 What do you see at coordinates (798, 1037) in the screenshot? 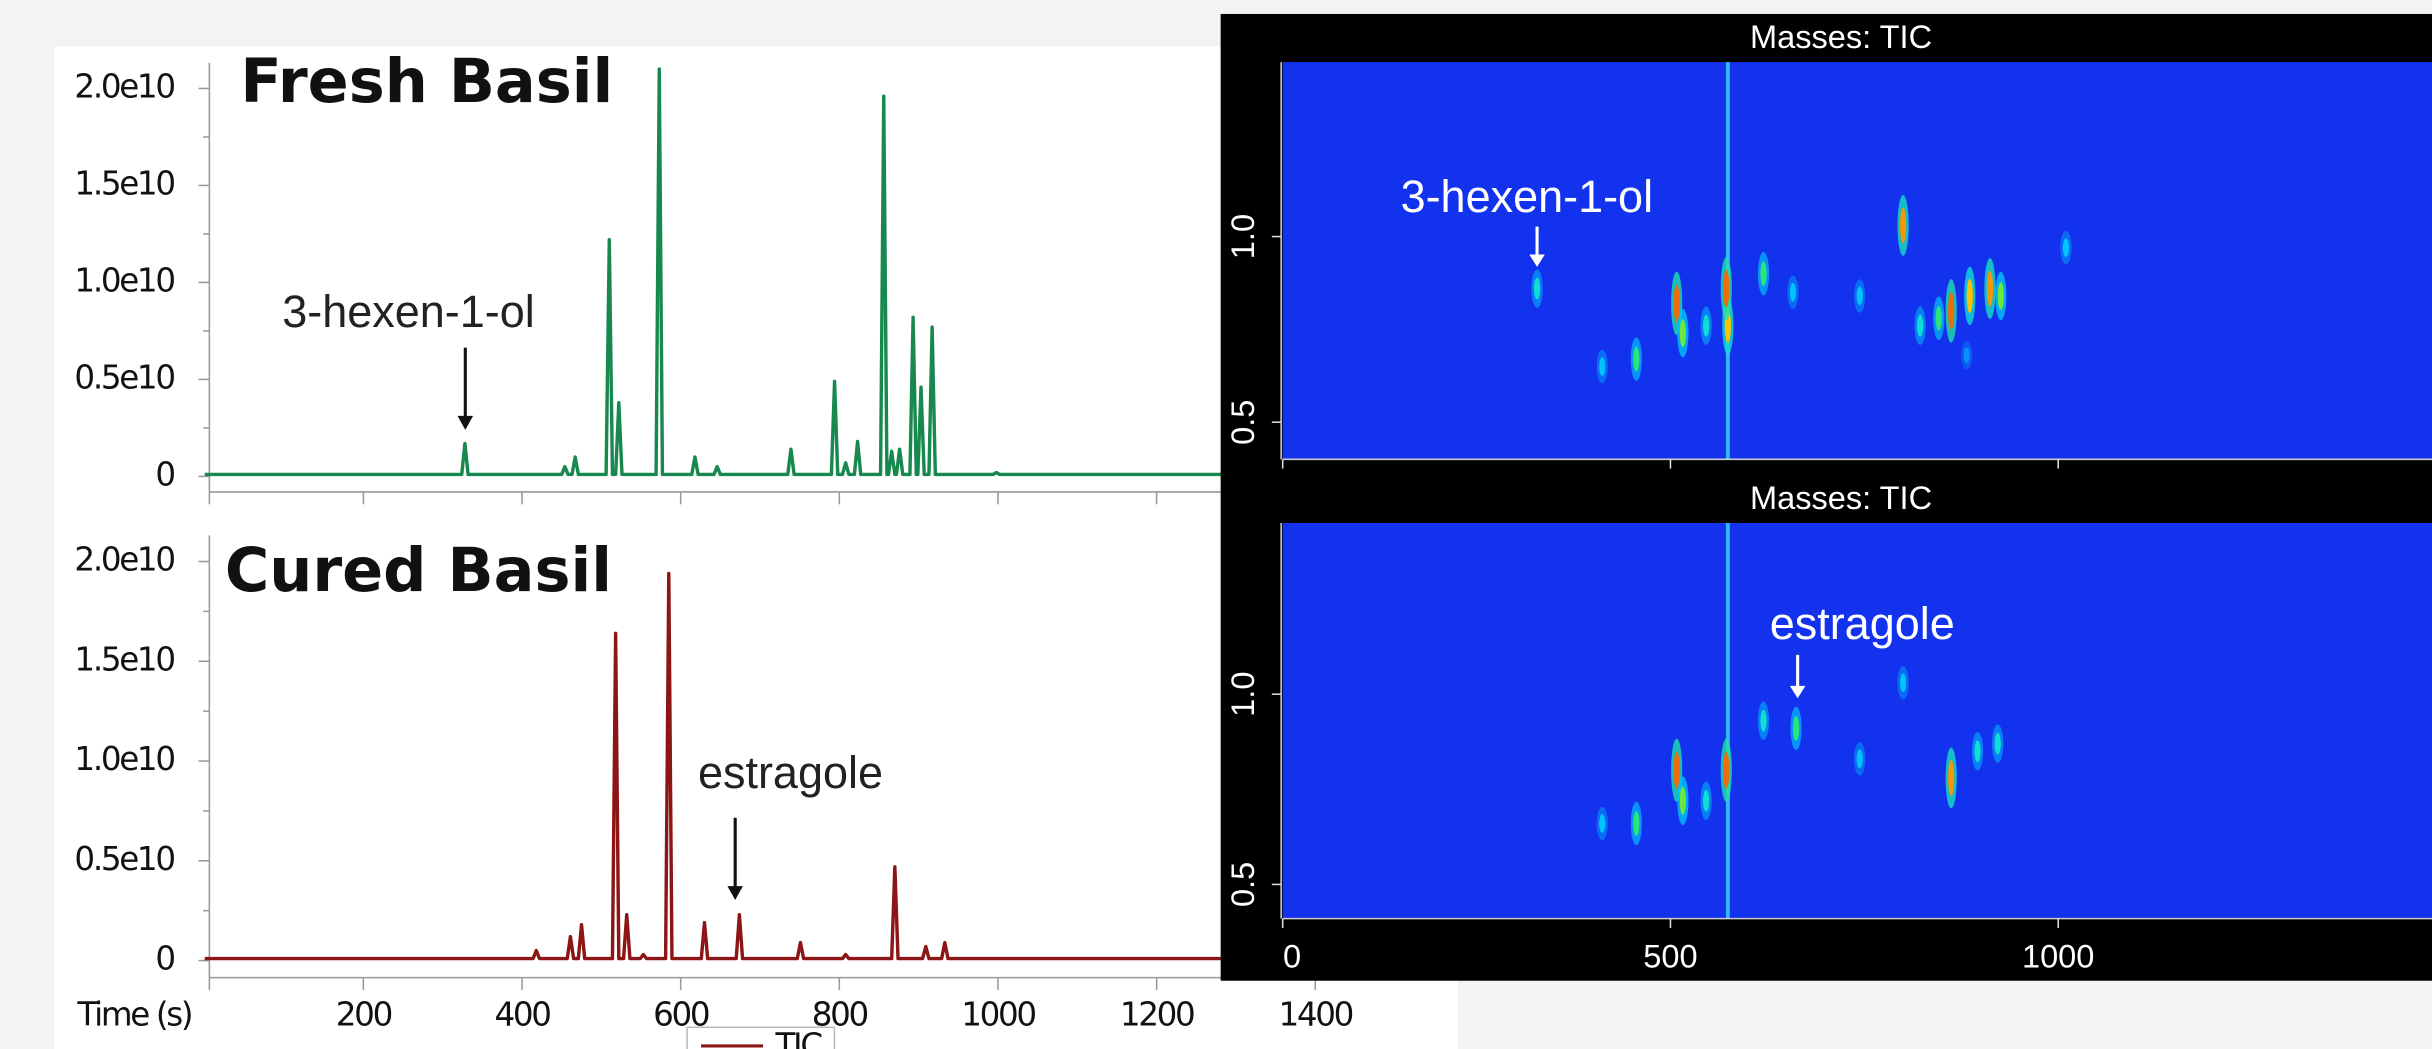
I see `legend-label: TIC` at bounding box center [798, 1037].